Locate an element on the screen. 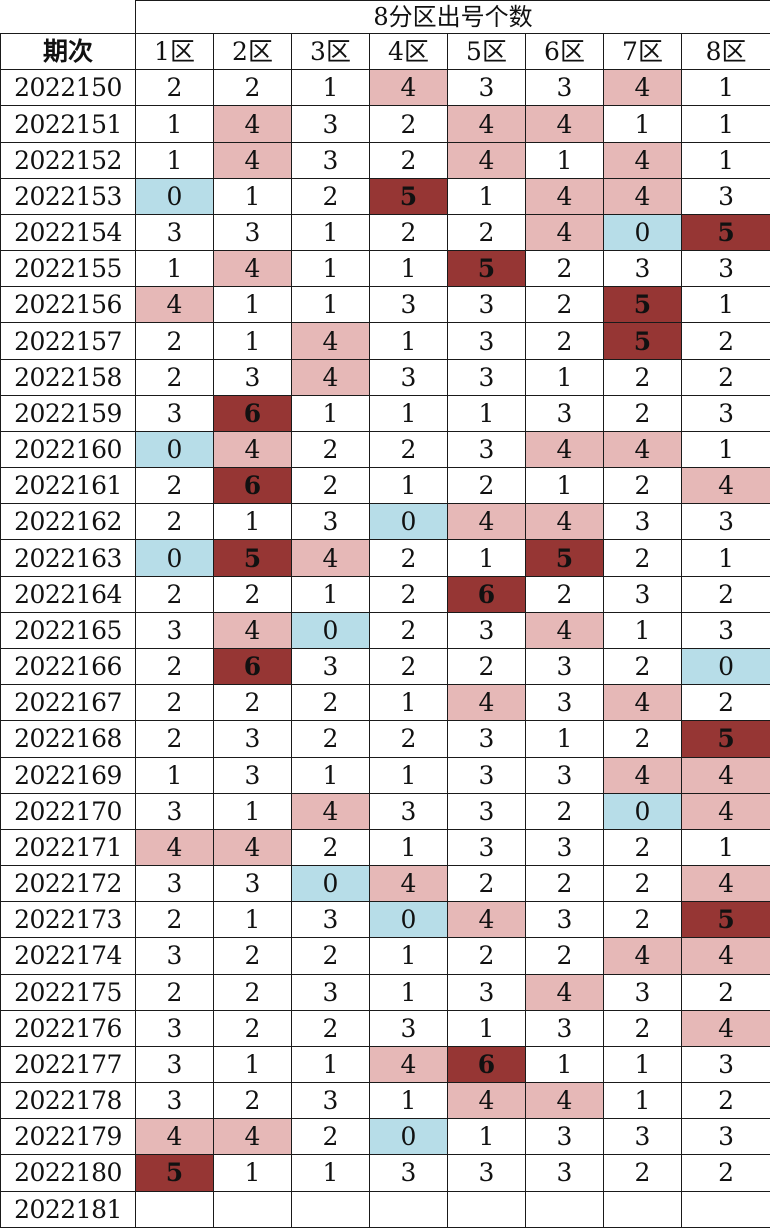 The image size is (770, 1228). table-row: 2022163 0 5 4 2 1 5 2 1 is located at coordinates (385, 558).